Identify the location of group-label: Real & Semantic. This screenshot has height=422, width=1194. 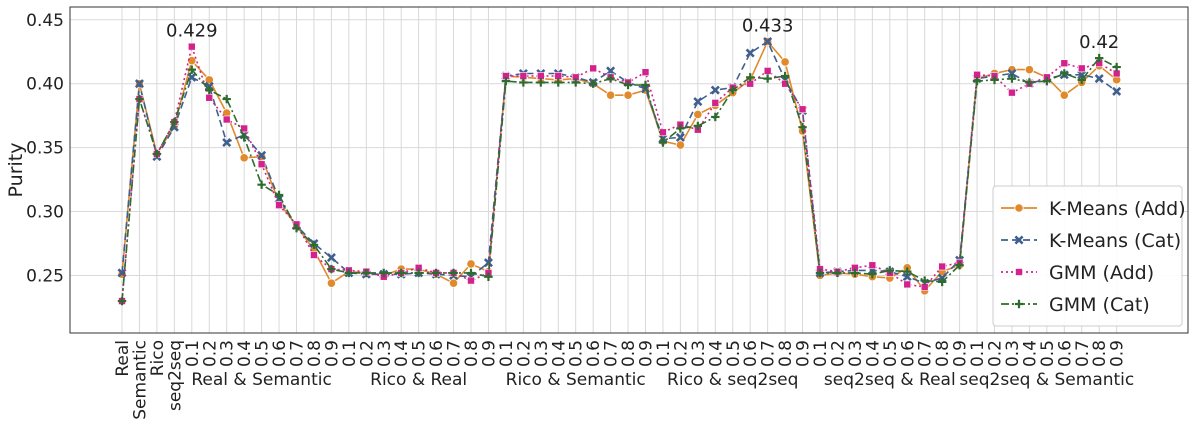
(261, 380).